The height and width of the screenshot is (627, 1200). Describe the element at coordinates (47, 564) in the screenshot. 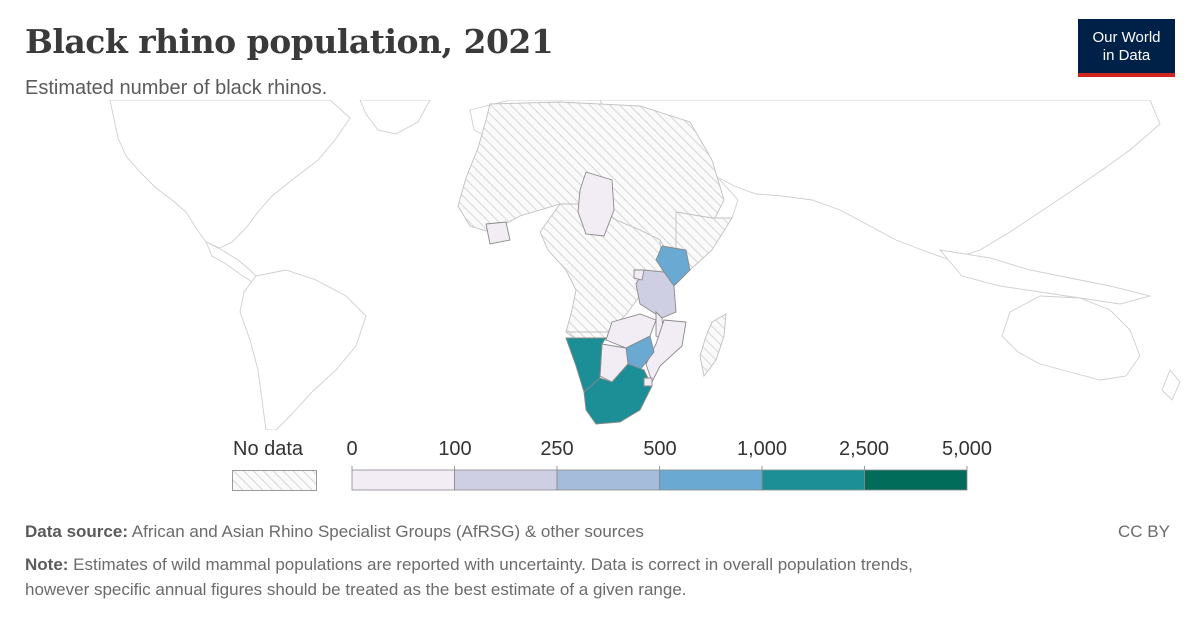

I see `note-label: Note:` at that location.